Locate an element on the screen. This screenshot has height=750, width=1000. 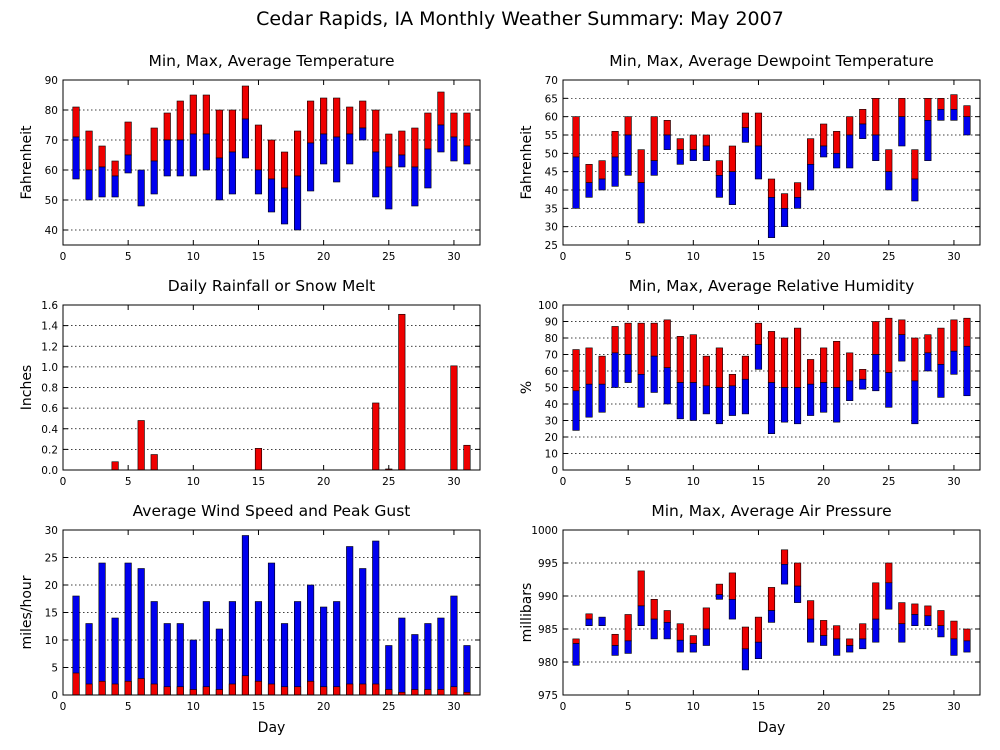
humidity-ytick-label: 30 is located at coordinates (551, 422).